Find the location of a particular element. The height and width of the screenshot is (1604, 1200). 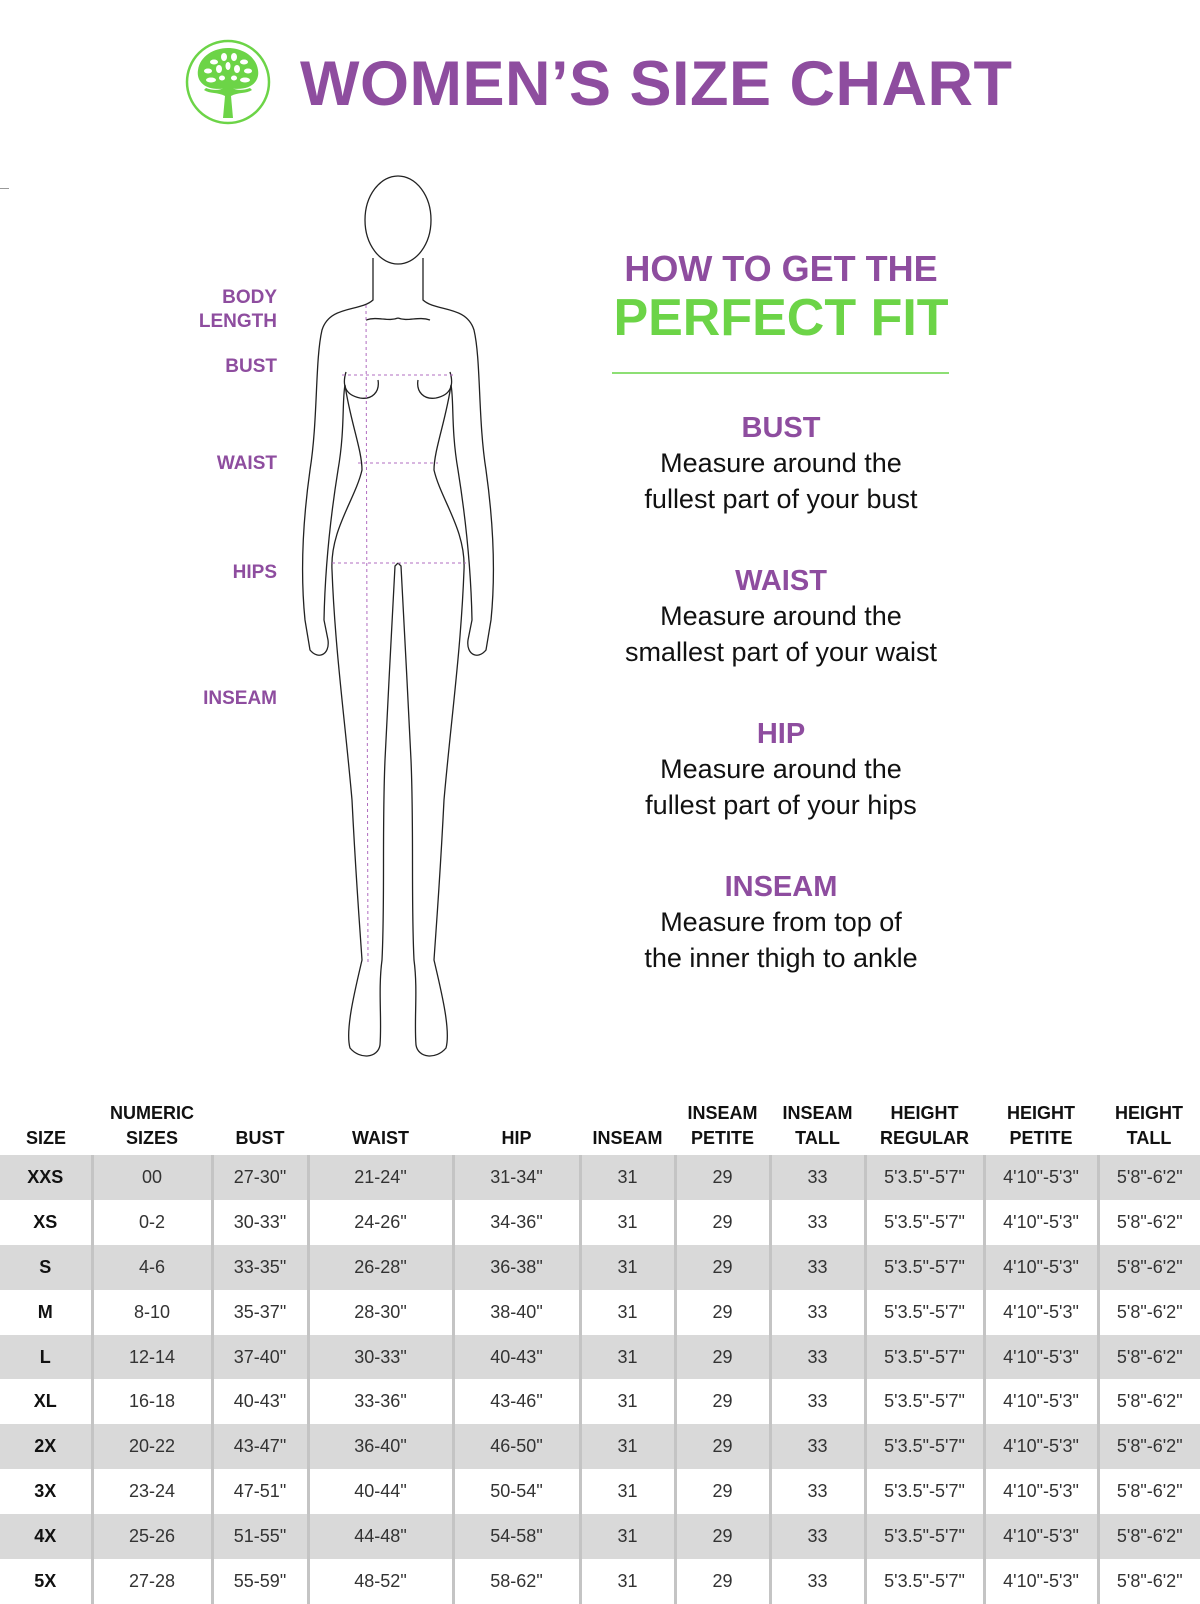

column-header: HEIGHT TALL is located at coordinates (1149, 1119).